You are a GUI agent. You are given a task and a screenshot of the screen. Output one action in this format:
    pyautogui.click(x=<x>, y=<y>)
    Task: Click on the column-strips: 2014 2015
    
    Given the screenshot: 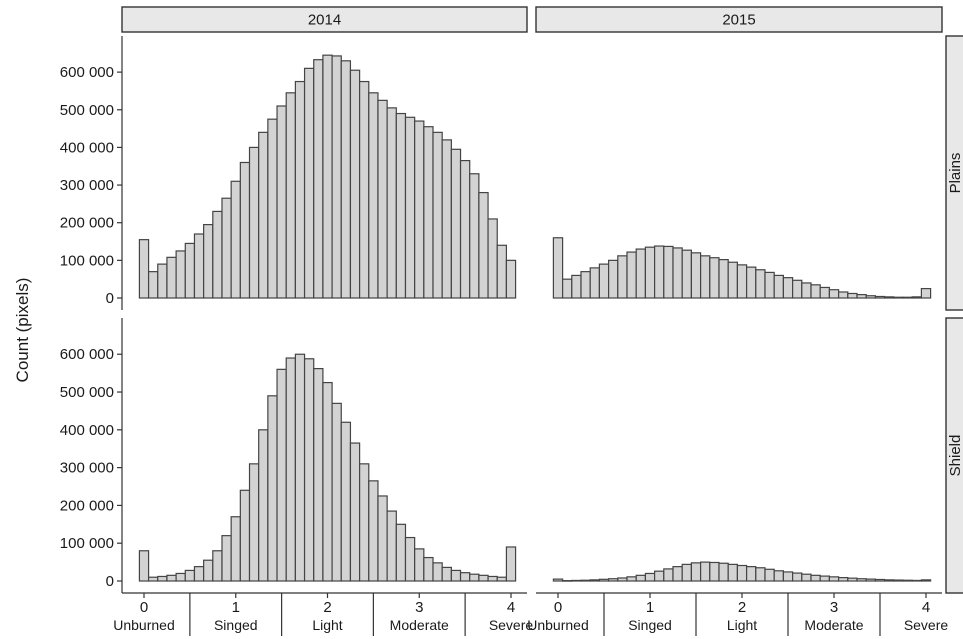 What is the action you would take?
    pyautogui.click(x=532, y=19)
    